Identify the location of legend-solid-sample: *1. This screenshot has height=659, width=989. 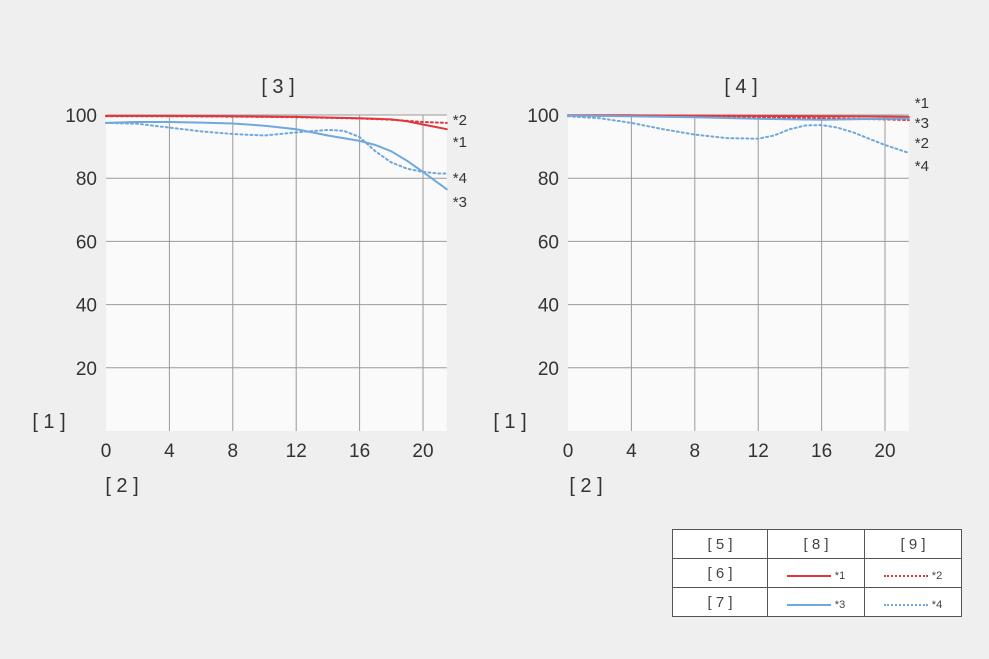
(816, 573).